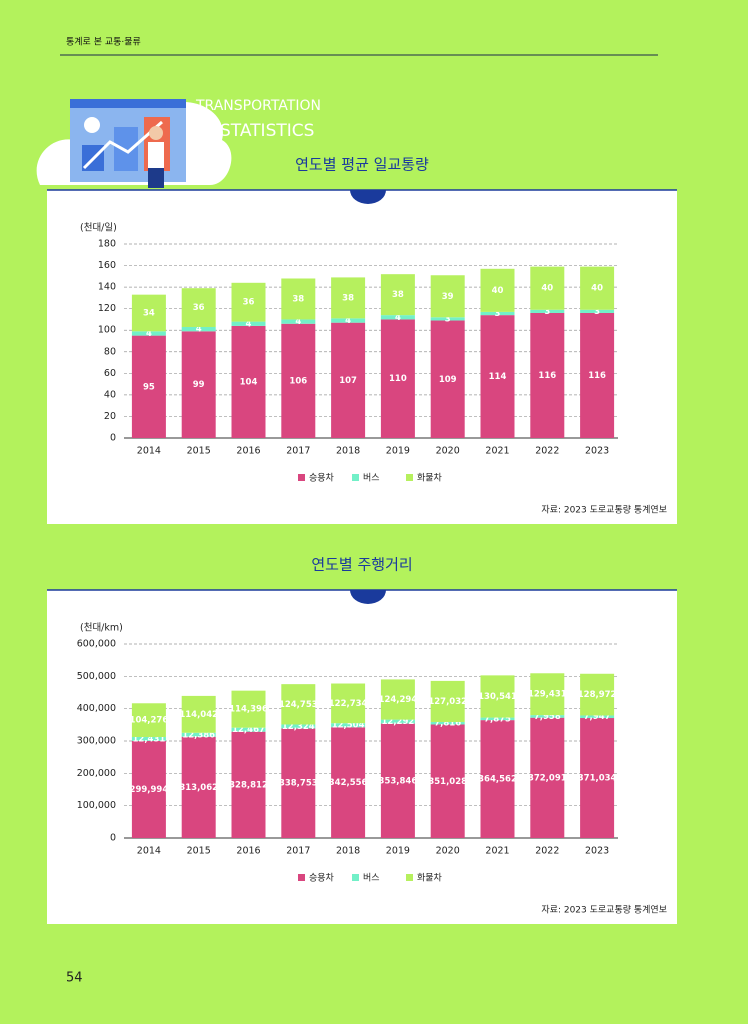  I want to click on header: 통계로 본 교통·물류, so click(103, 42).